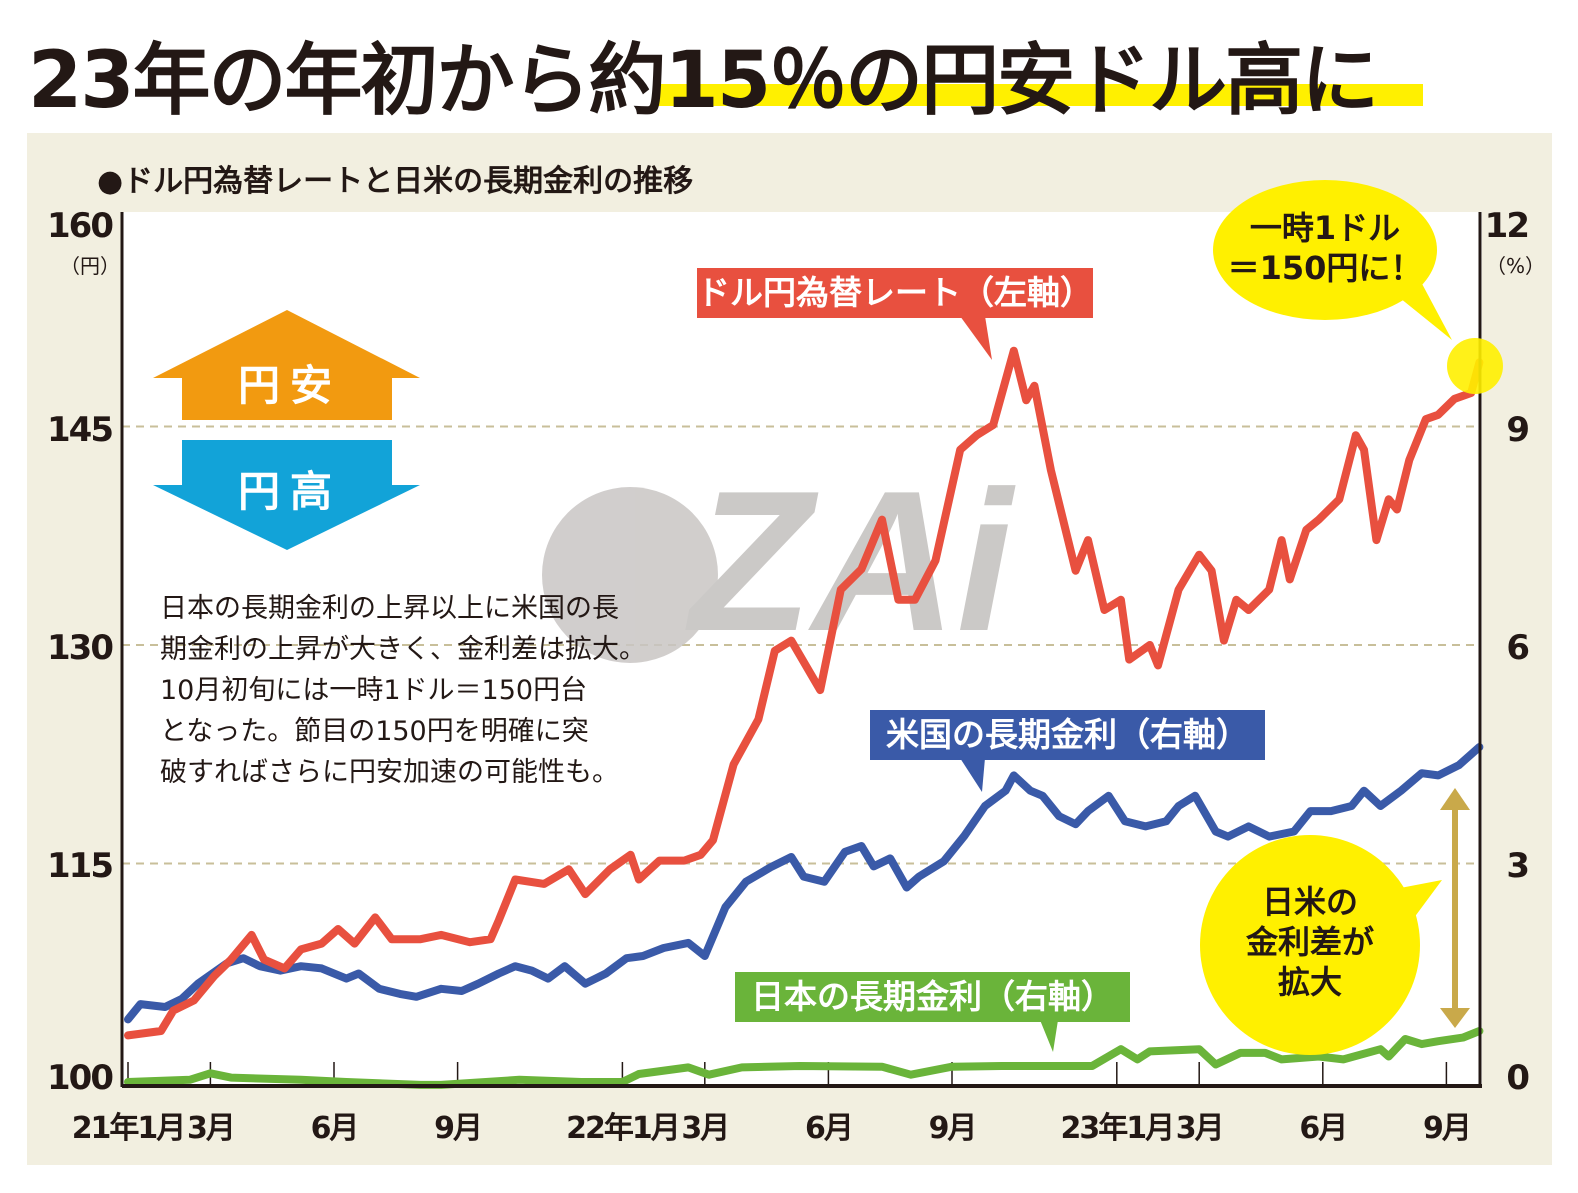 The image size is (1578, 1193). Describe the element at coordinates (1117, 1128) in the screenshot. I see `x-tick-label: 23年1月` at that location.